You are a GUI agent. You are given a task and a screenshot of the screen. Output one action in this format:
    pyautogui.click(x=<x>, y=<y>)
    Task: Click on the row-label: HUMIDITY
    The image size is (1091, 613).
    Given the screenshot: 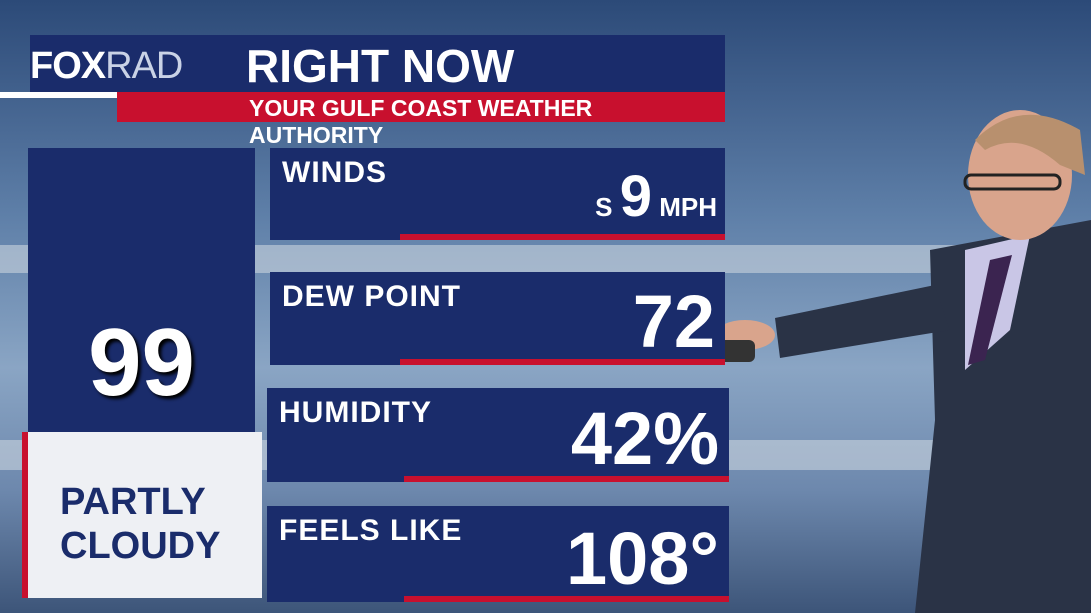 What is the action you would take?
    pyautogui.click(x=355, y=412)
    